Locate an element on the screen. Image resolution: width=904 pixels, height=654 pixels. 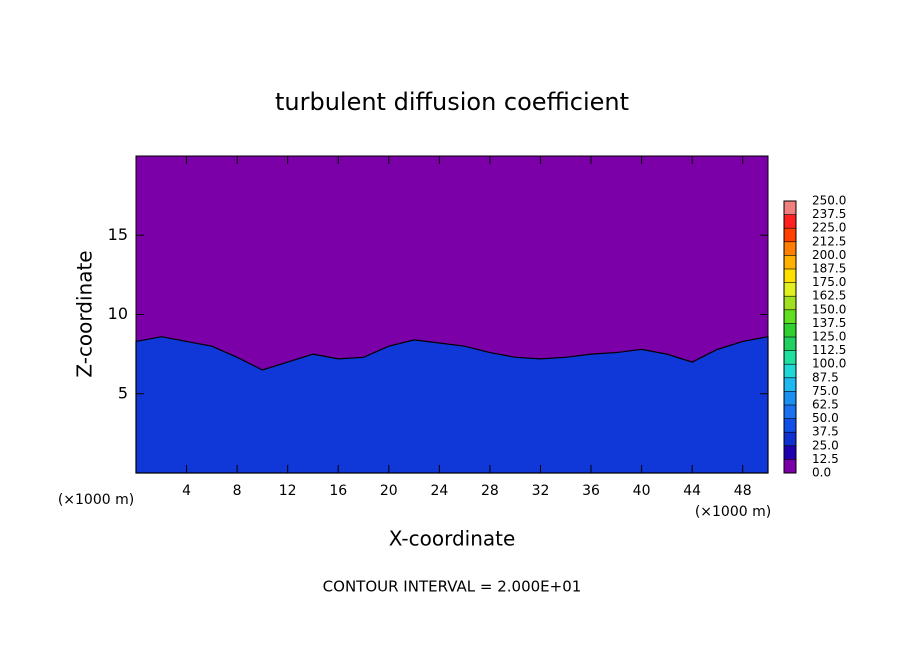
y-tick-label: 15 is located at coordinates (118, 234).